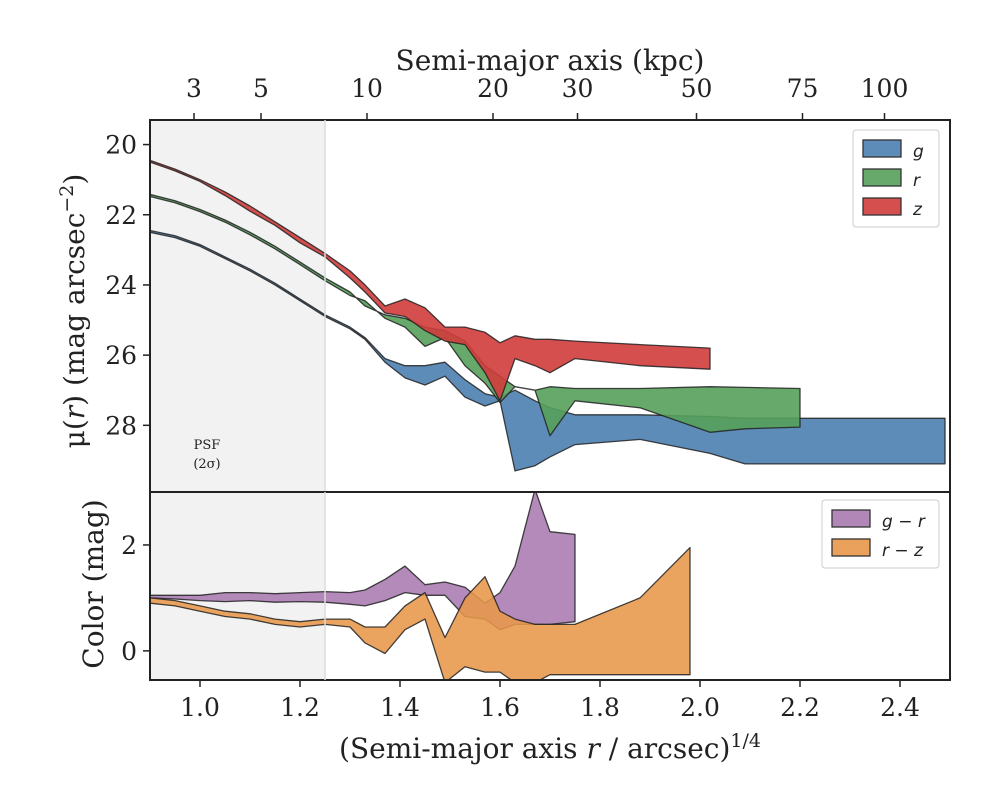 This screenshot has height=800, width=1000. What do you see at coordinates (121, 425) in the screenshot?
I see `y-tick-label: 28` at bounding box center [121, 425].